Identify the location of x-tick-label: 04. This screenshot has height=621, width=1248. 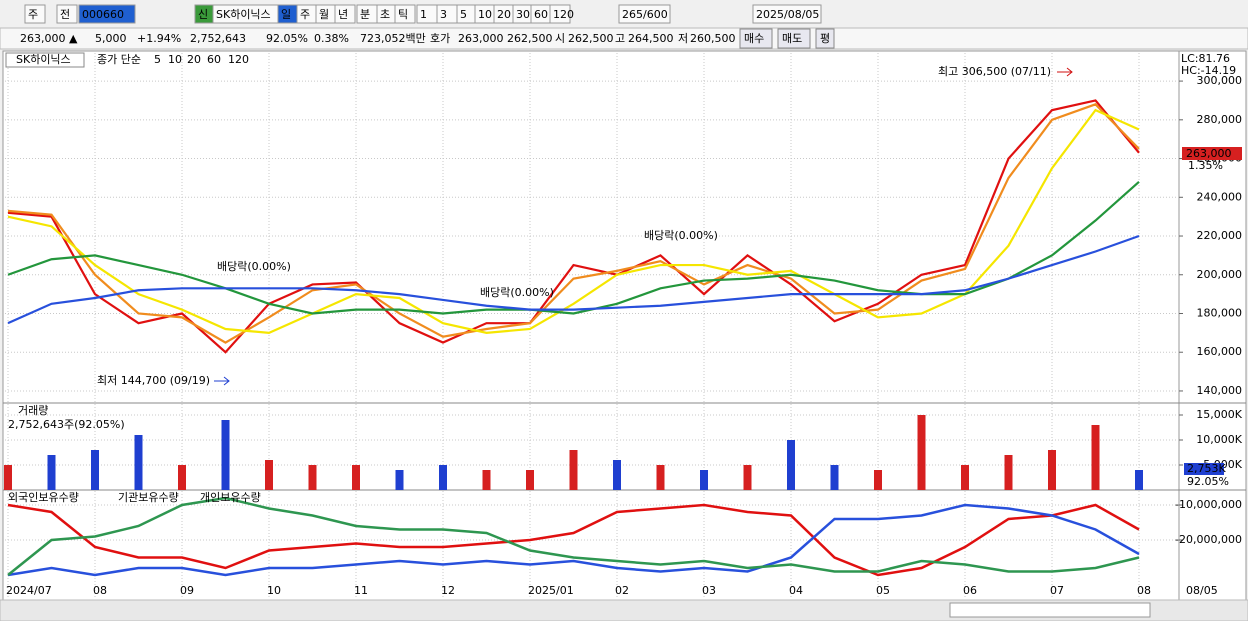
(796, 590).